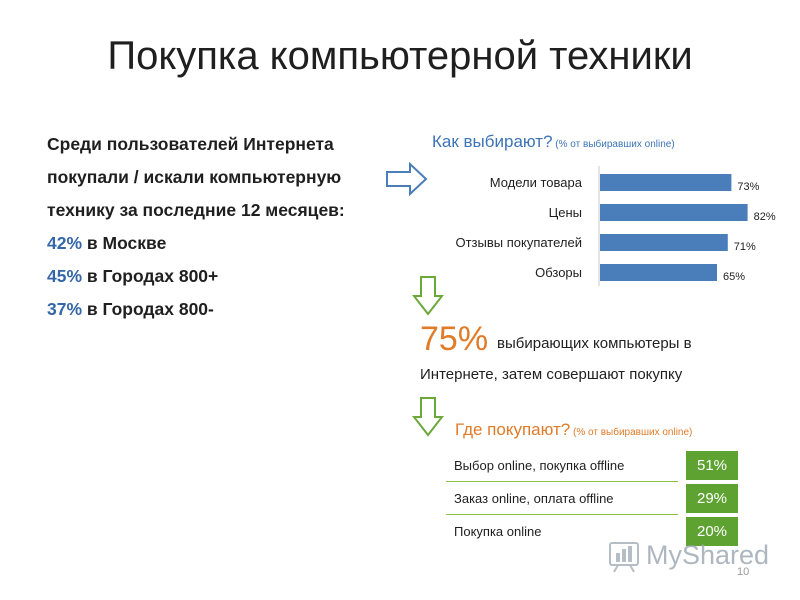 This screenshot has width=800, height=600. I want to click on choose-title: Как выбирают?, so click(492, 141).